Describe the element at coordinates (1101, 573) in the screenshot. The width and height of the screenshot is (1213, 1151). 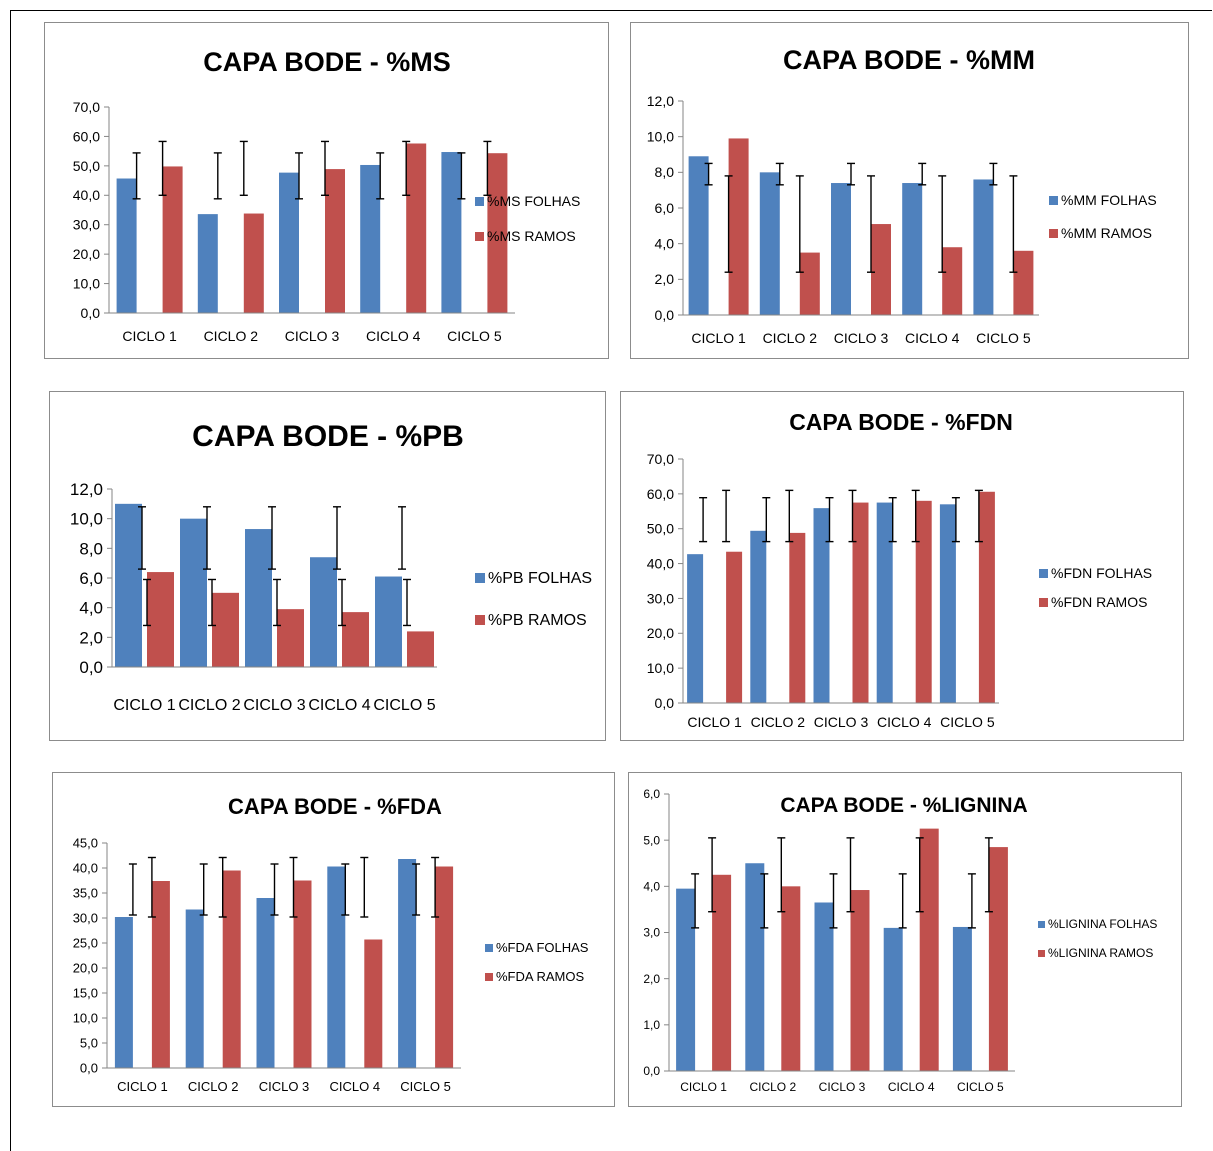
I see `legend-label: %FDN FOLHAS` at that location.